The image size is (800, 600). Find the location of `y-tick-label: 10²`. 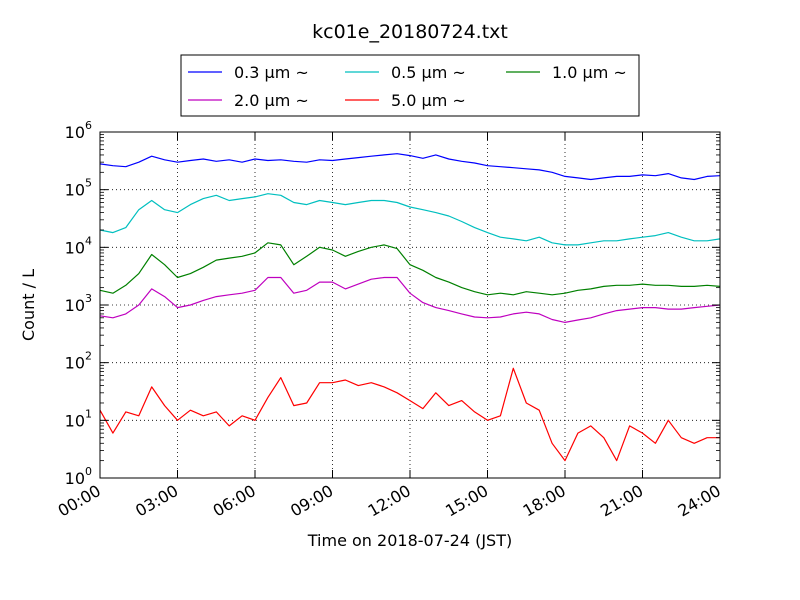

y-tick-label: 10² is located at coordinates (78, 361).